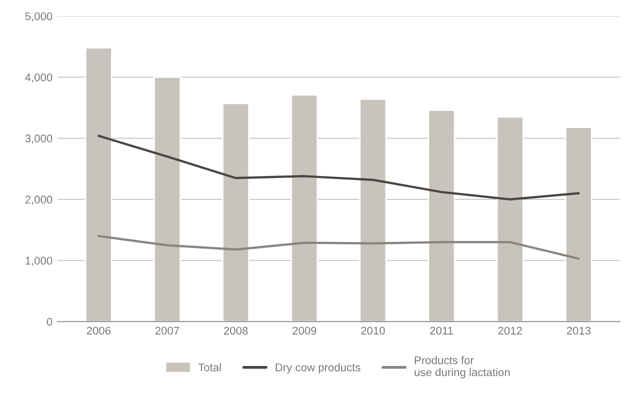  I want to click on y-tick-label: 2,000, so click(38, 200).